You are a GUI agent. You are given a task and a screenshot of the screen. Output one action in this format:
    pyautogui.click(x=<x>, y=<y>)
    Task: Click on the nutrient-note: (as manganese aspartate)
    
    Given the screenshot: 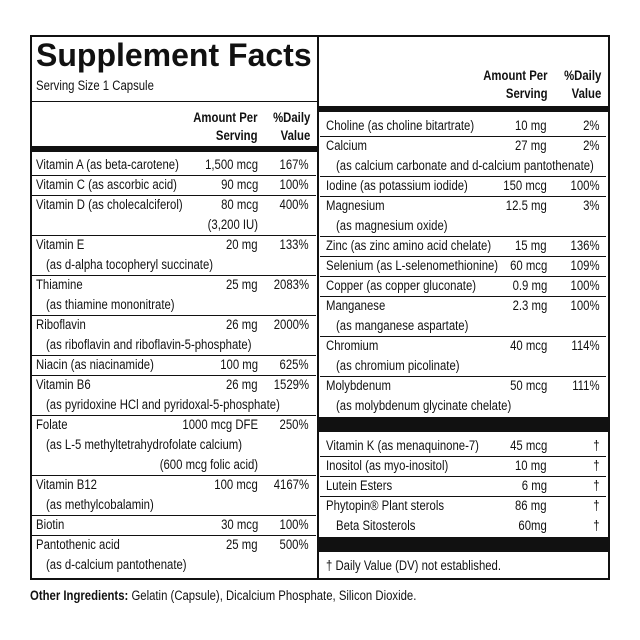 What is the action you would take?
    pyautogui.click(x=402, y=325)
    